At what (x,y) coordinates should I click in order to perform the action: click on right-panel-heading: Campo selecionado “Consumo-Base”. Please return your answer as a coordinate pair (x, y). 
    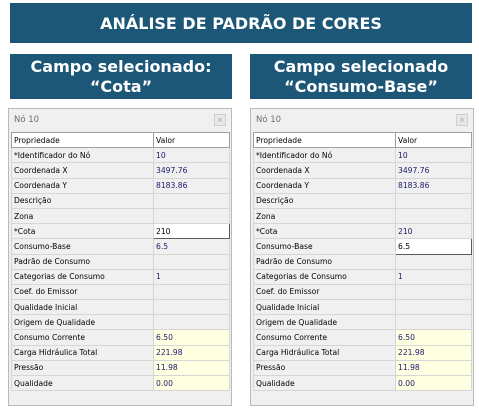
    Looking at the image, I should click on (361, 76).